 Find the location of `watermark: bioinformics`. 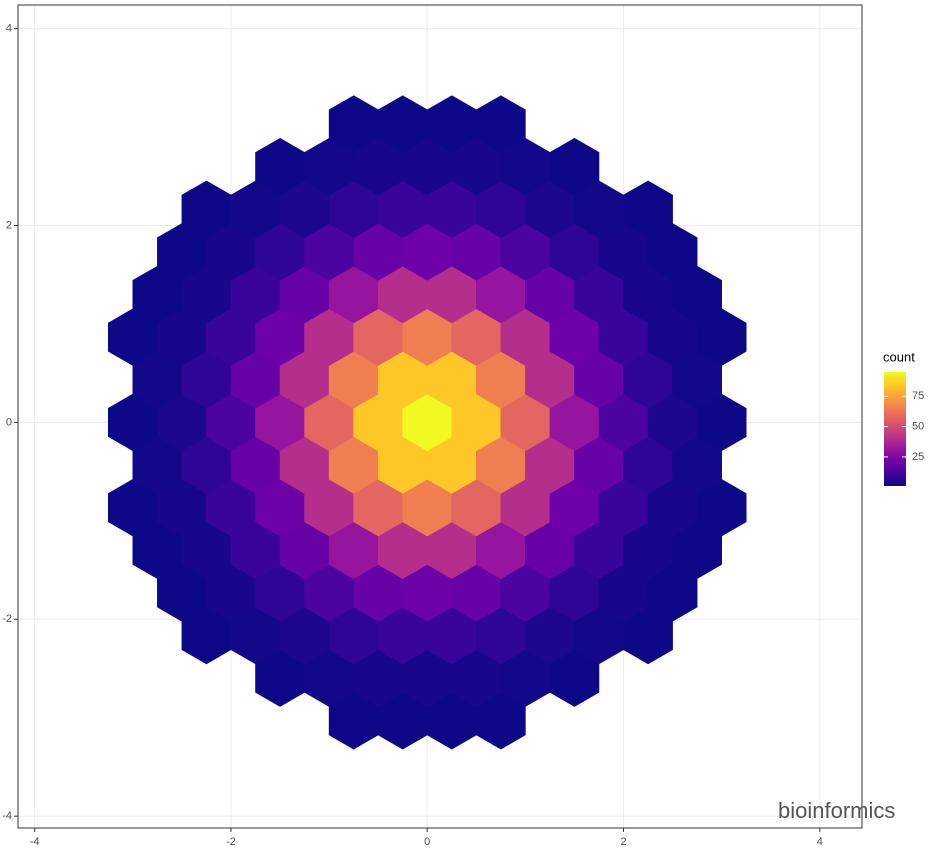

watermark: bioinformics is located at coordinates (836, 810).